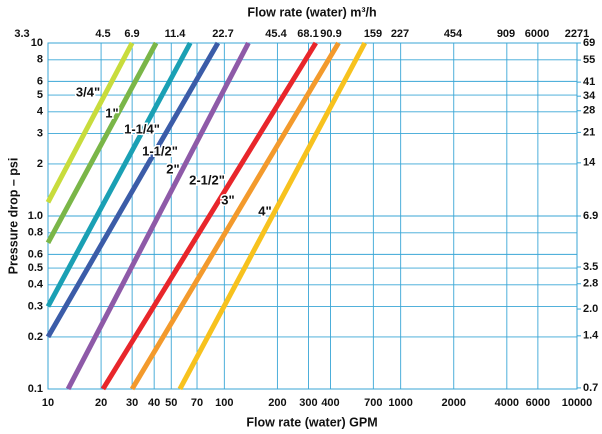  I want to click on top-tick-label: 22.7, so click(222, 34).